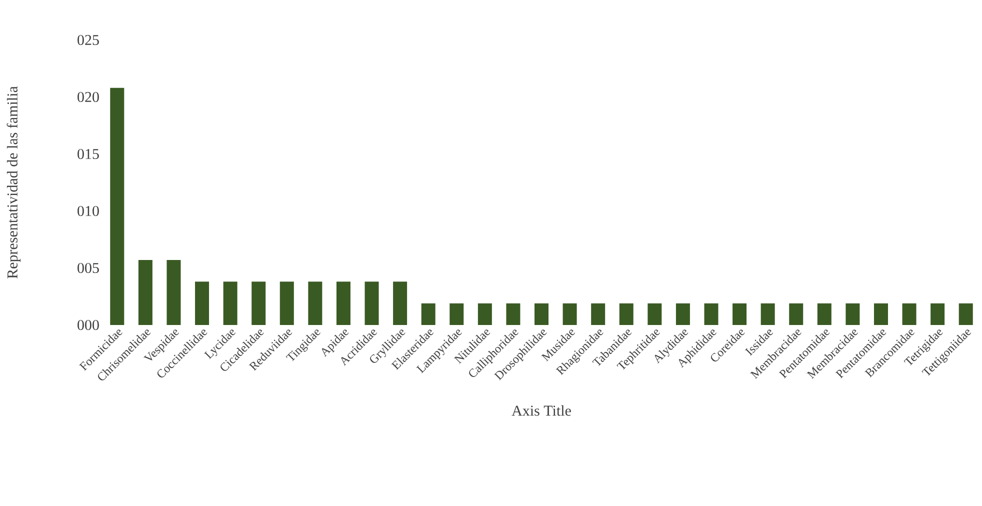  I want to click on x-axis-title: Axis Title, so click(541, 410).